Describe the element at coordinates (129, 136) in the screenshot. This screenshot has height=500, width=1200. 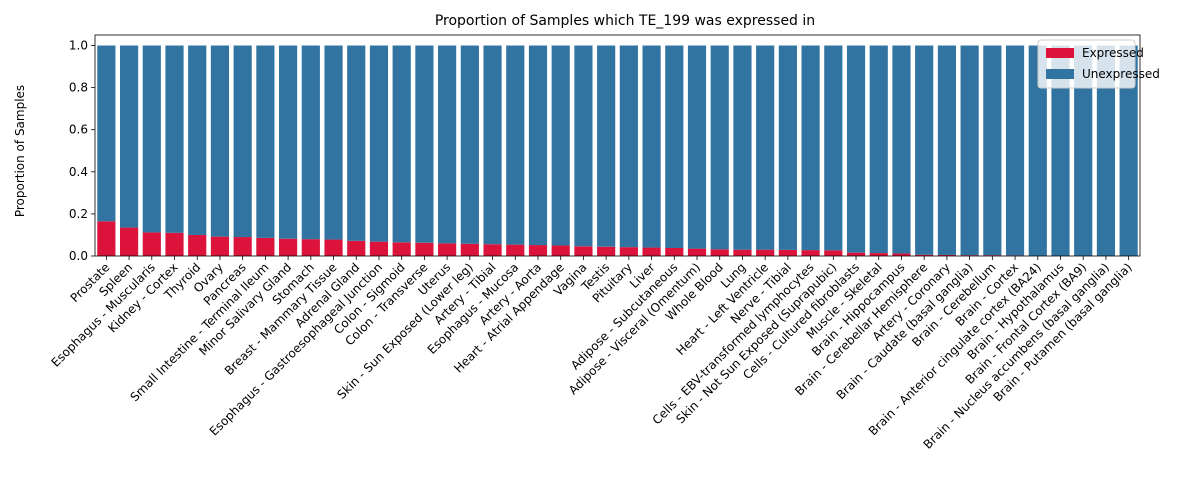
I see `bar-unexpressed-spleen` at that location.